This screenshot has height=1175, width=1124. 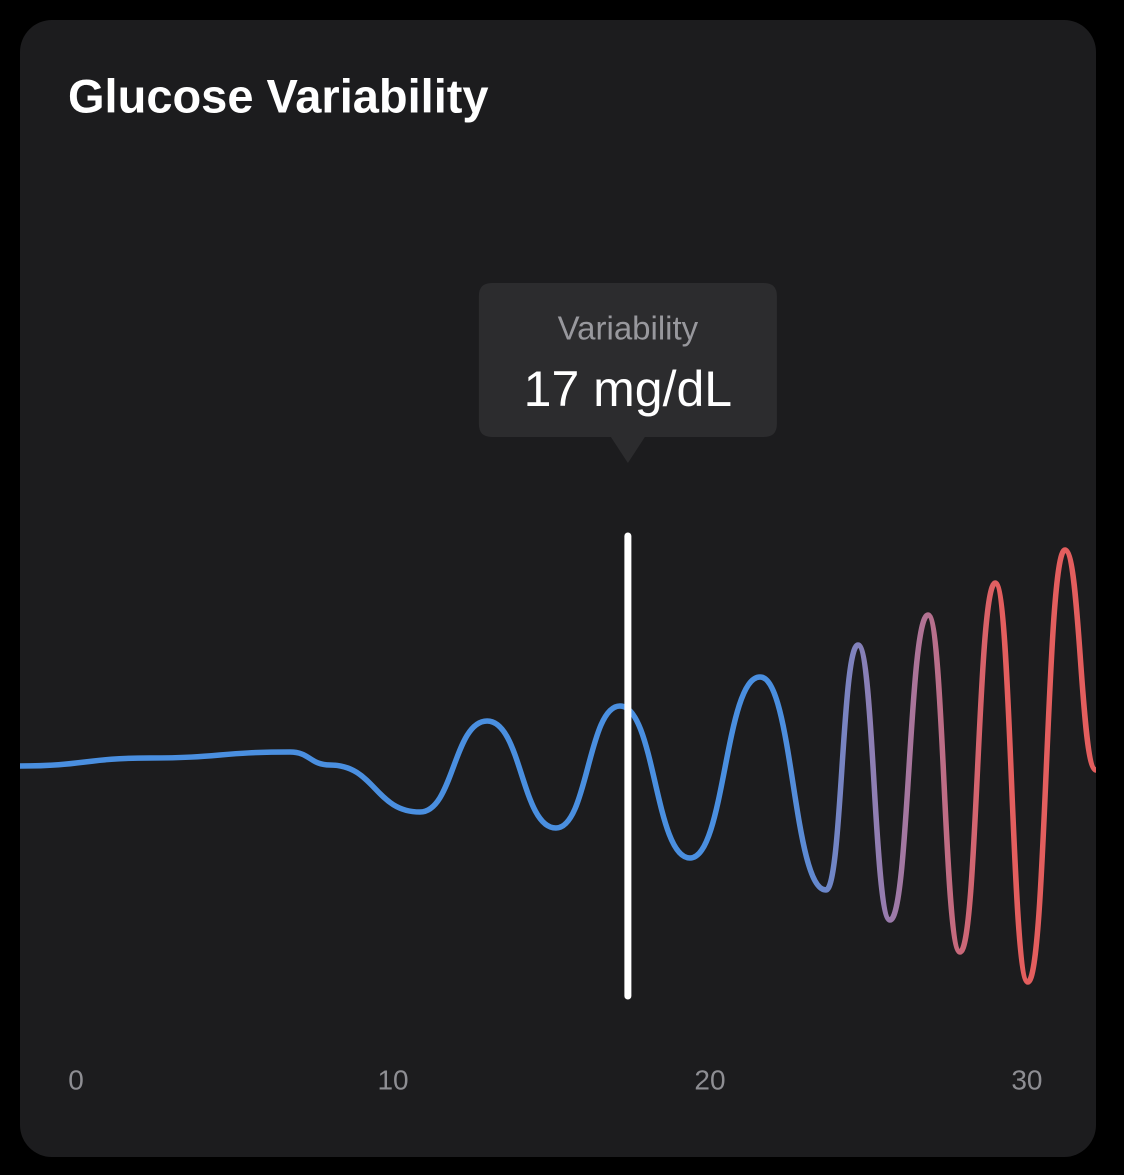 I want to click on x-tick-label: 0, so click(x=76, y=1079).